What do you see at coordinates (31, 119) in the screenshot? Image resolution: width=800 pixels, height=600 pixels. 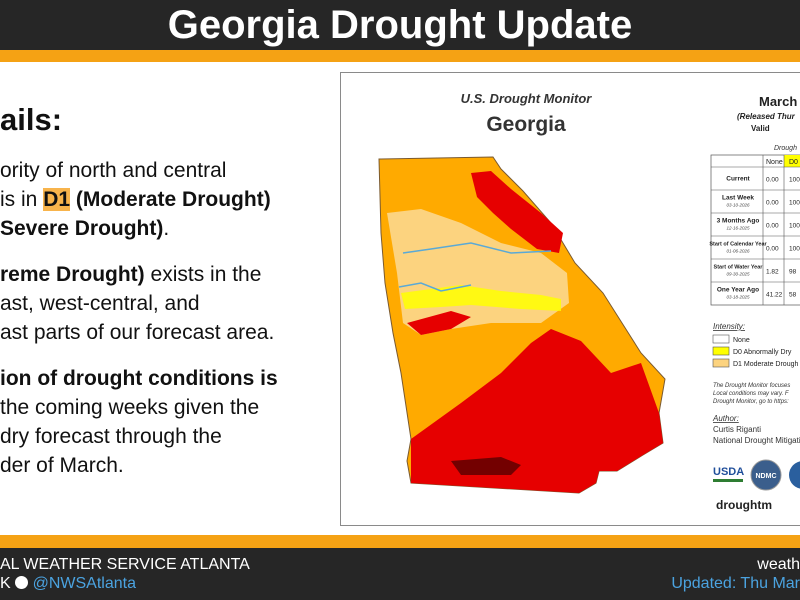 I see `heading: ails:` at bounding box center [31, 119].